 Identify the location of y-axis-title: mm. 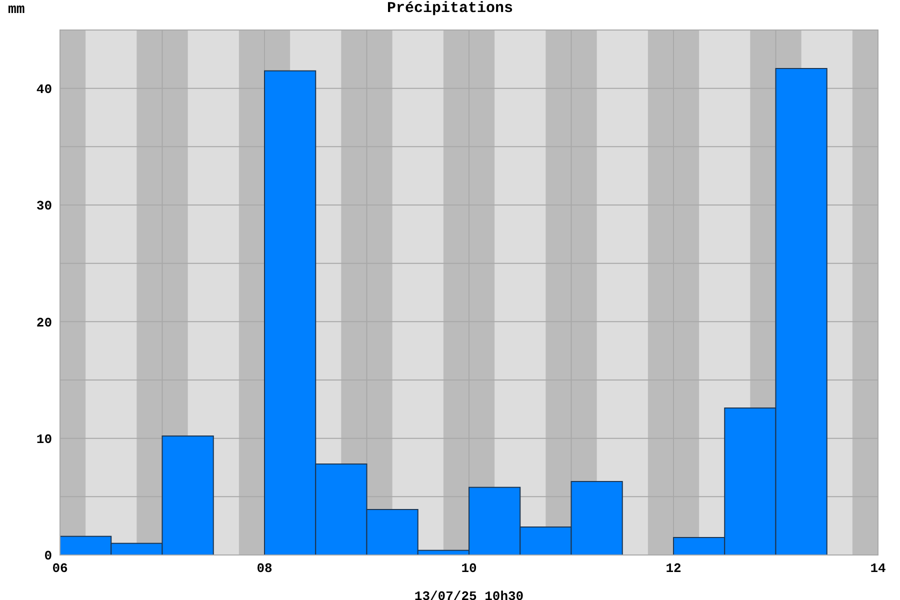
(16, 10).